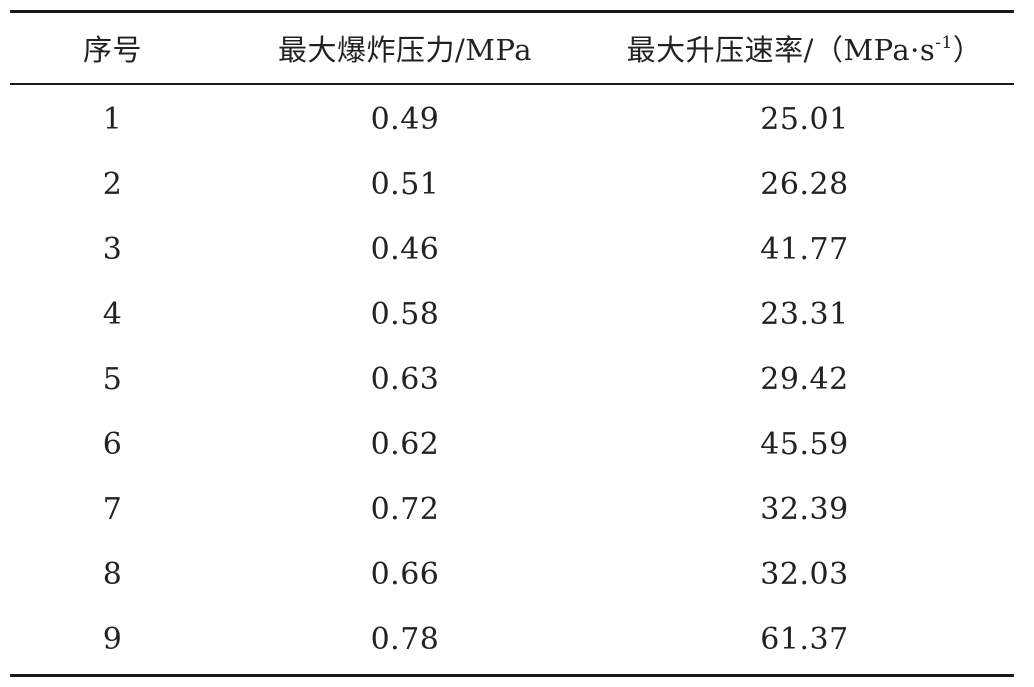 This screenshot has height=687, width=1034. I want to click on header-max-pressure-rise-rate: 最大升压速率/（MPa·s-1）, so click(804, 48).